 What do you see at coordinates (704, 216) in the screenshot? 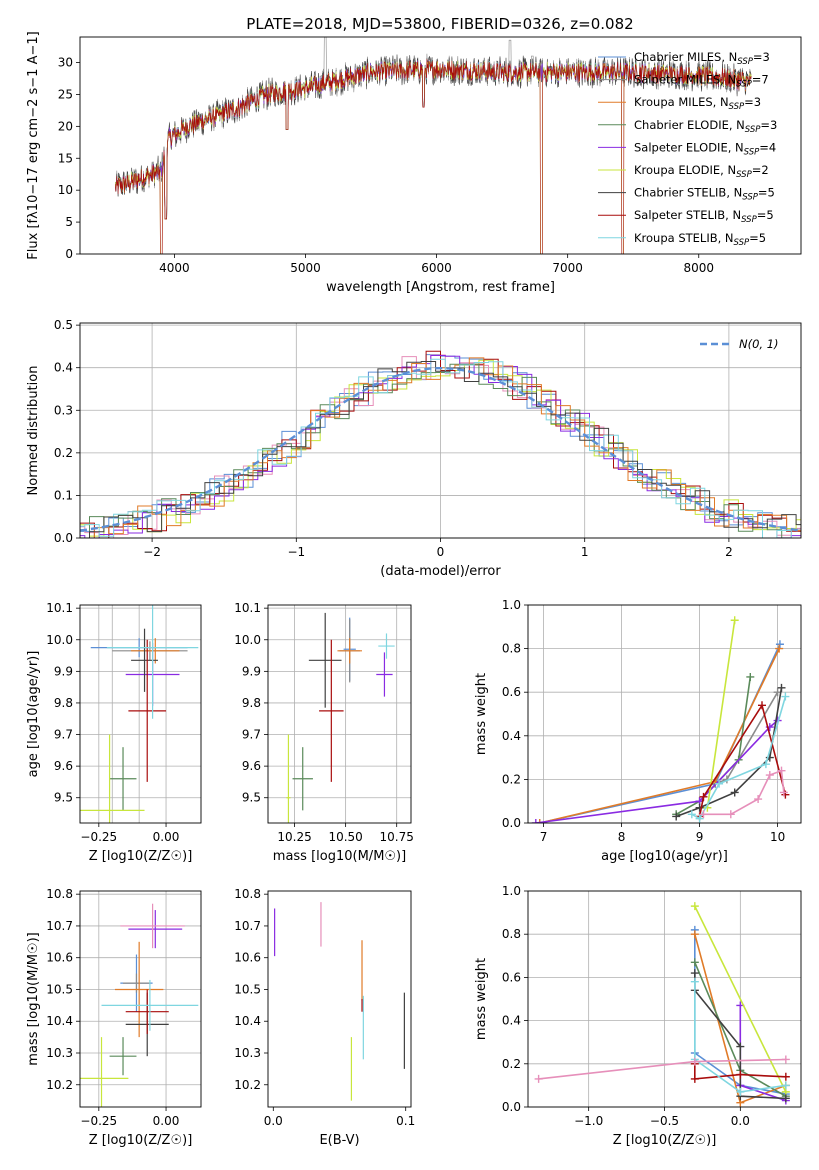
I see `legend-entry: Salpeter STELIB, NSSP=5` at bounding box center [704, 216].